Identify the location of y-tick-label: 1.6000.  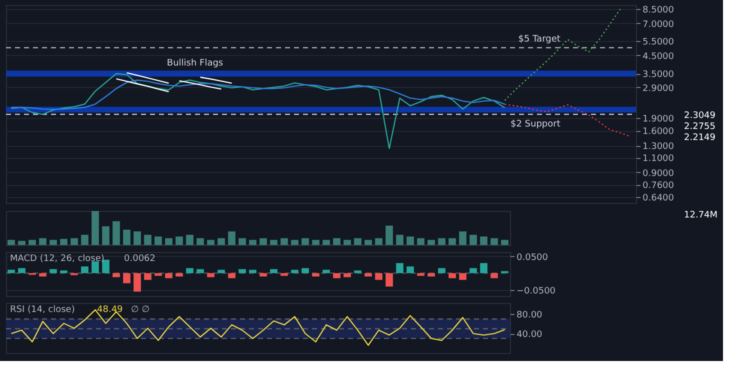
(658, 132).